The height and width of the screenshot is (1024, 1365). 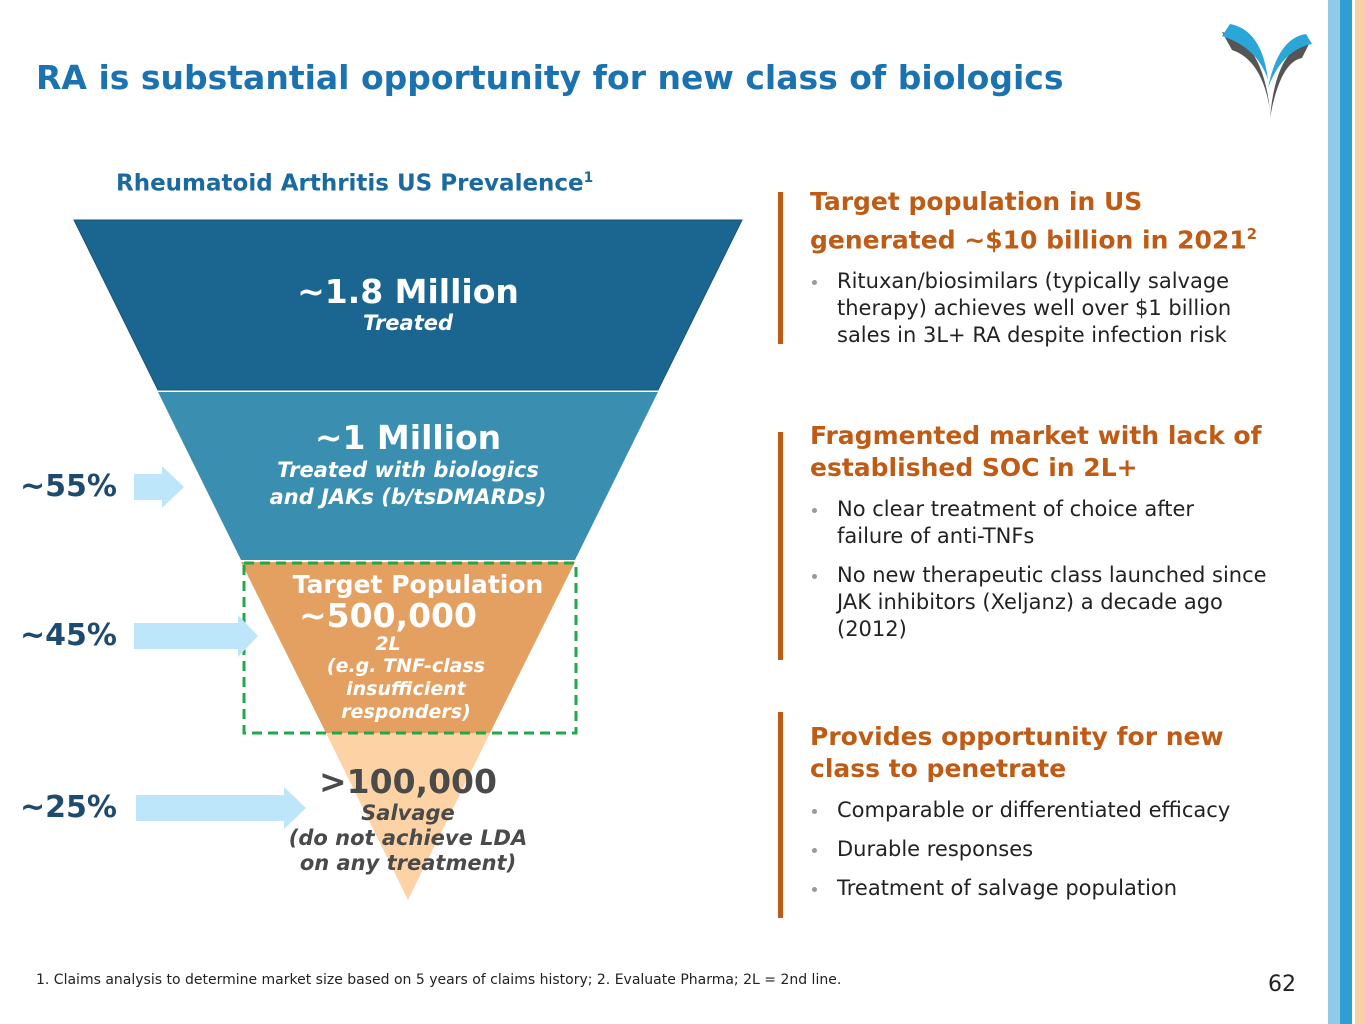 I want to click on level-label: 2L, so click(x=388, y=644).